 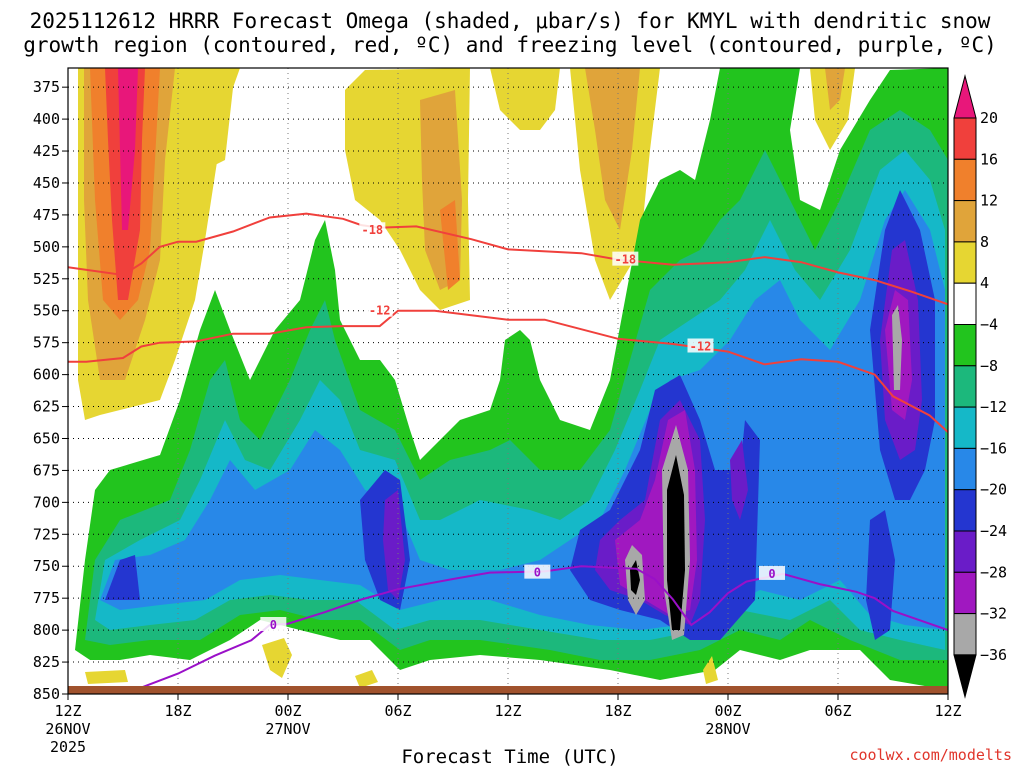 What do you see at coordinates (989, 159) in the screenshot?
I see `colorbar-label: 16` at bounding box center [989, 159].